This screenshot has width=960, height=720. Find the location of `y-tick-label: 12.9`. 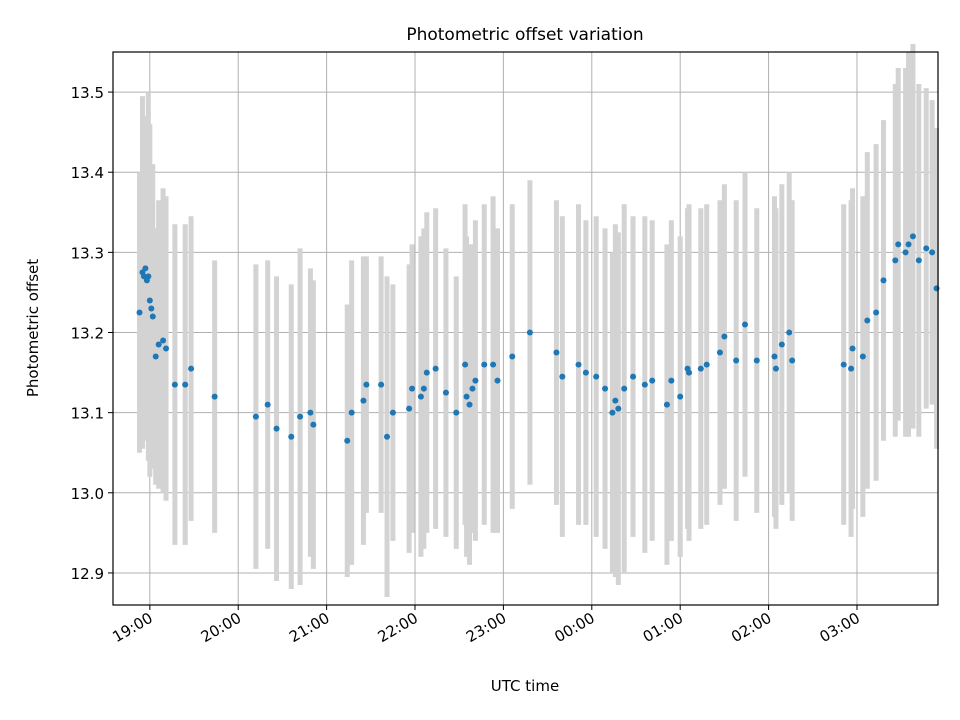

y-tick-label: 12.9 is located at coordinates (87, 574).